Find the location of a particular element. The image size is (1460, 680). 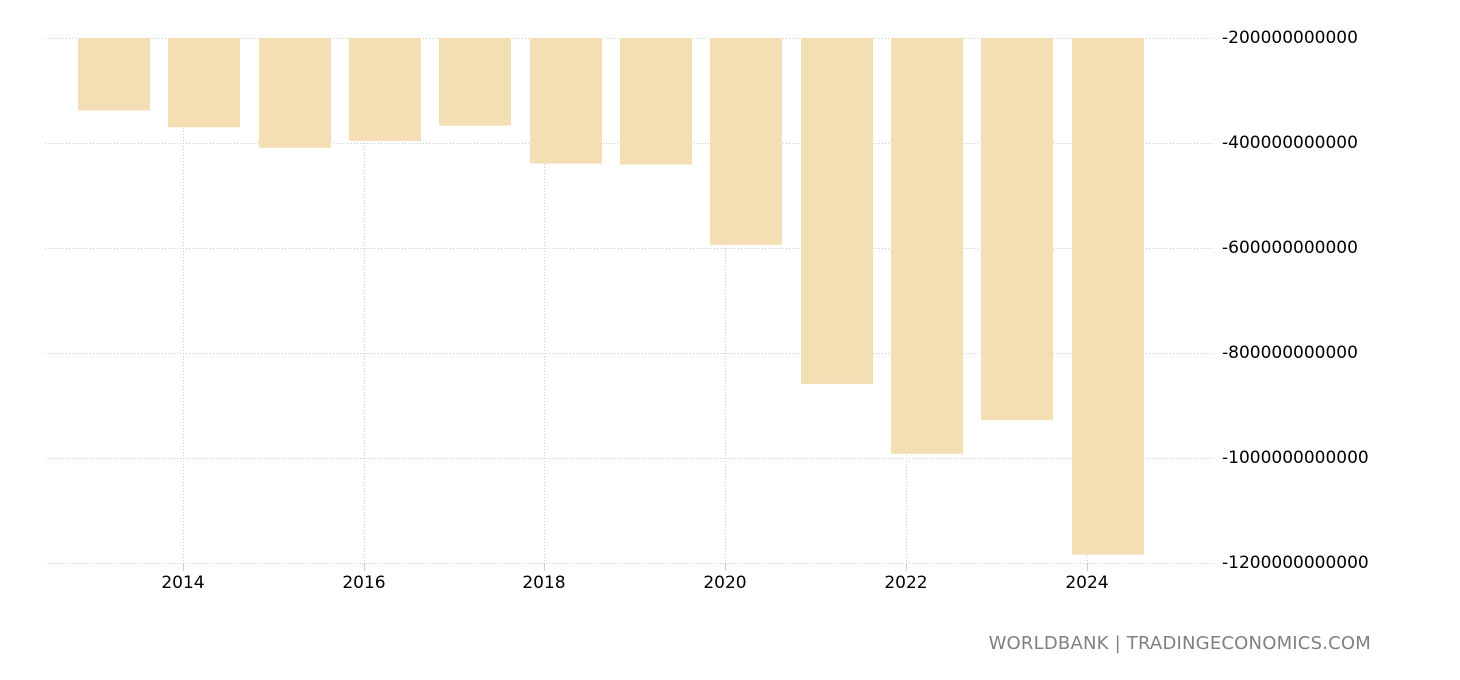

bar-2014 is located at coordinates (204, 83).